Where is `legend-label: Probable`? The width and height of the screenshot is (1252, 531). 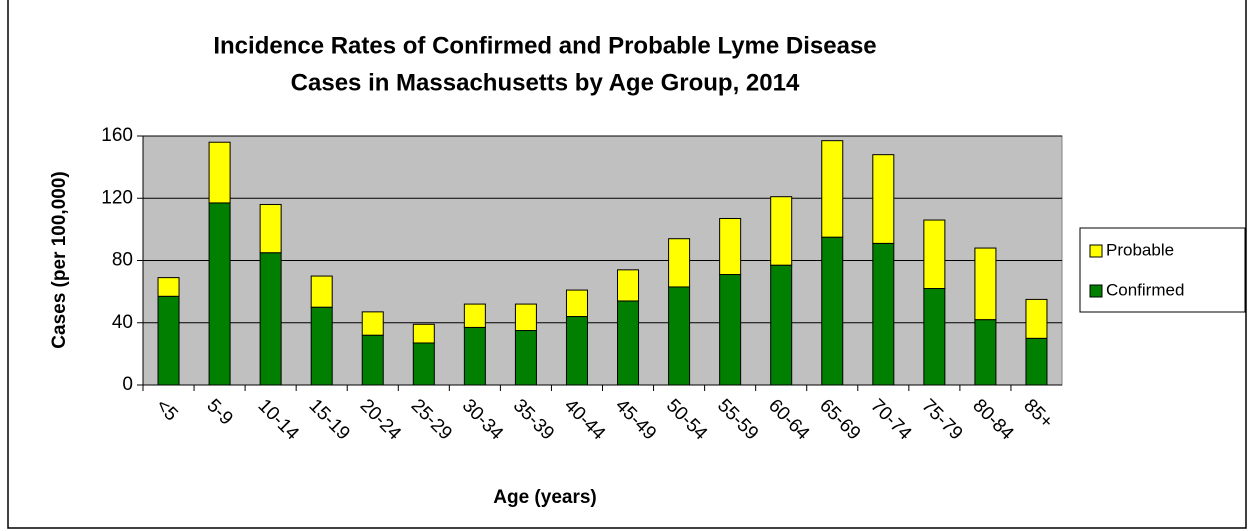 legend-label: Probable is located at coordinates (1140, 249).